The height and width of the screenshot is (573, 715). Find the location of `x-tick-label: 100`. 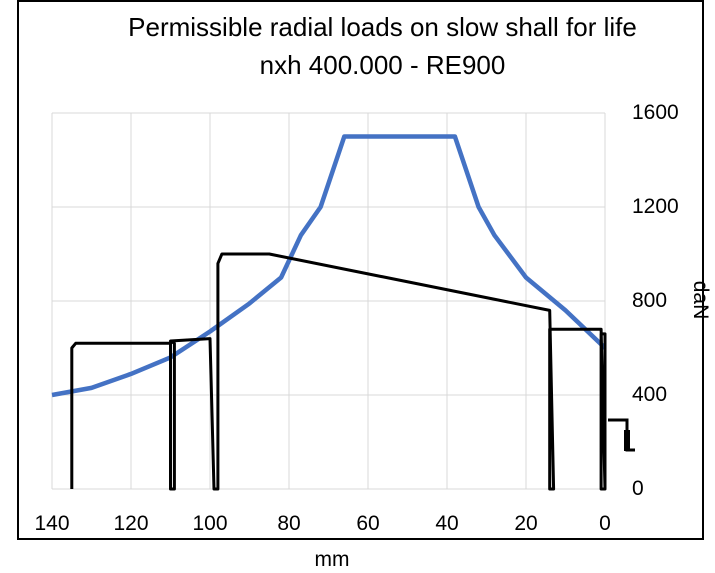

x-tick-label: 100 is located at coordinates (210, 523).